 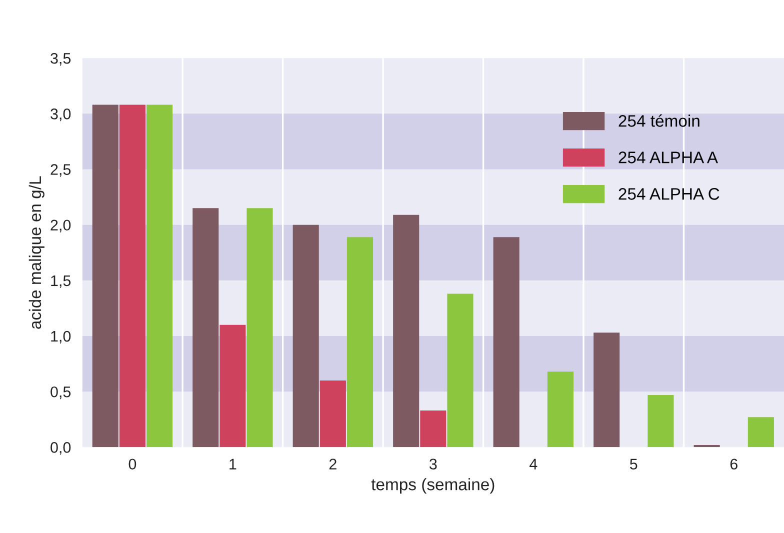 I want to click on x-axis-title: temps (semaine), so click(x=432, y=486).